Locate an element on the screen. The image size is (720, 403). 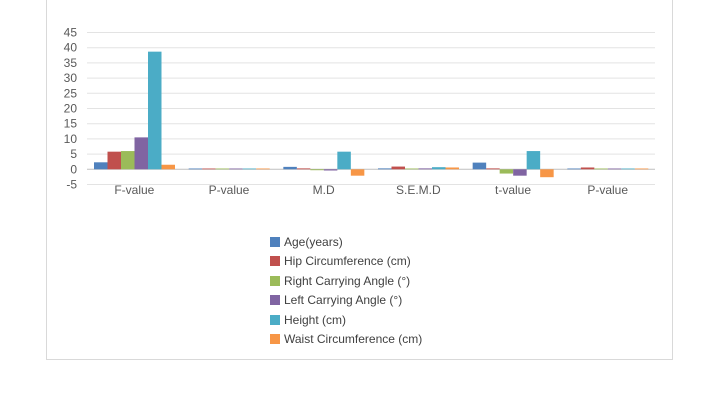
y-tick-label: 10 is located at coordinates (71, 139).